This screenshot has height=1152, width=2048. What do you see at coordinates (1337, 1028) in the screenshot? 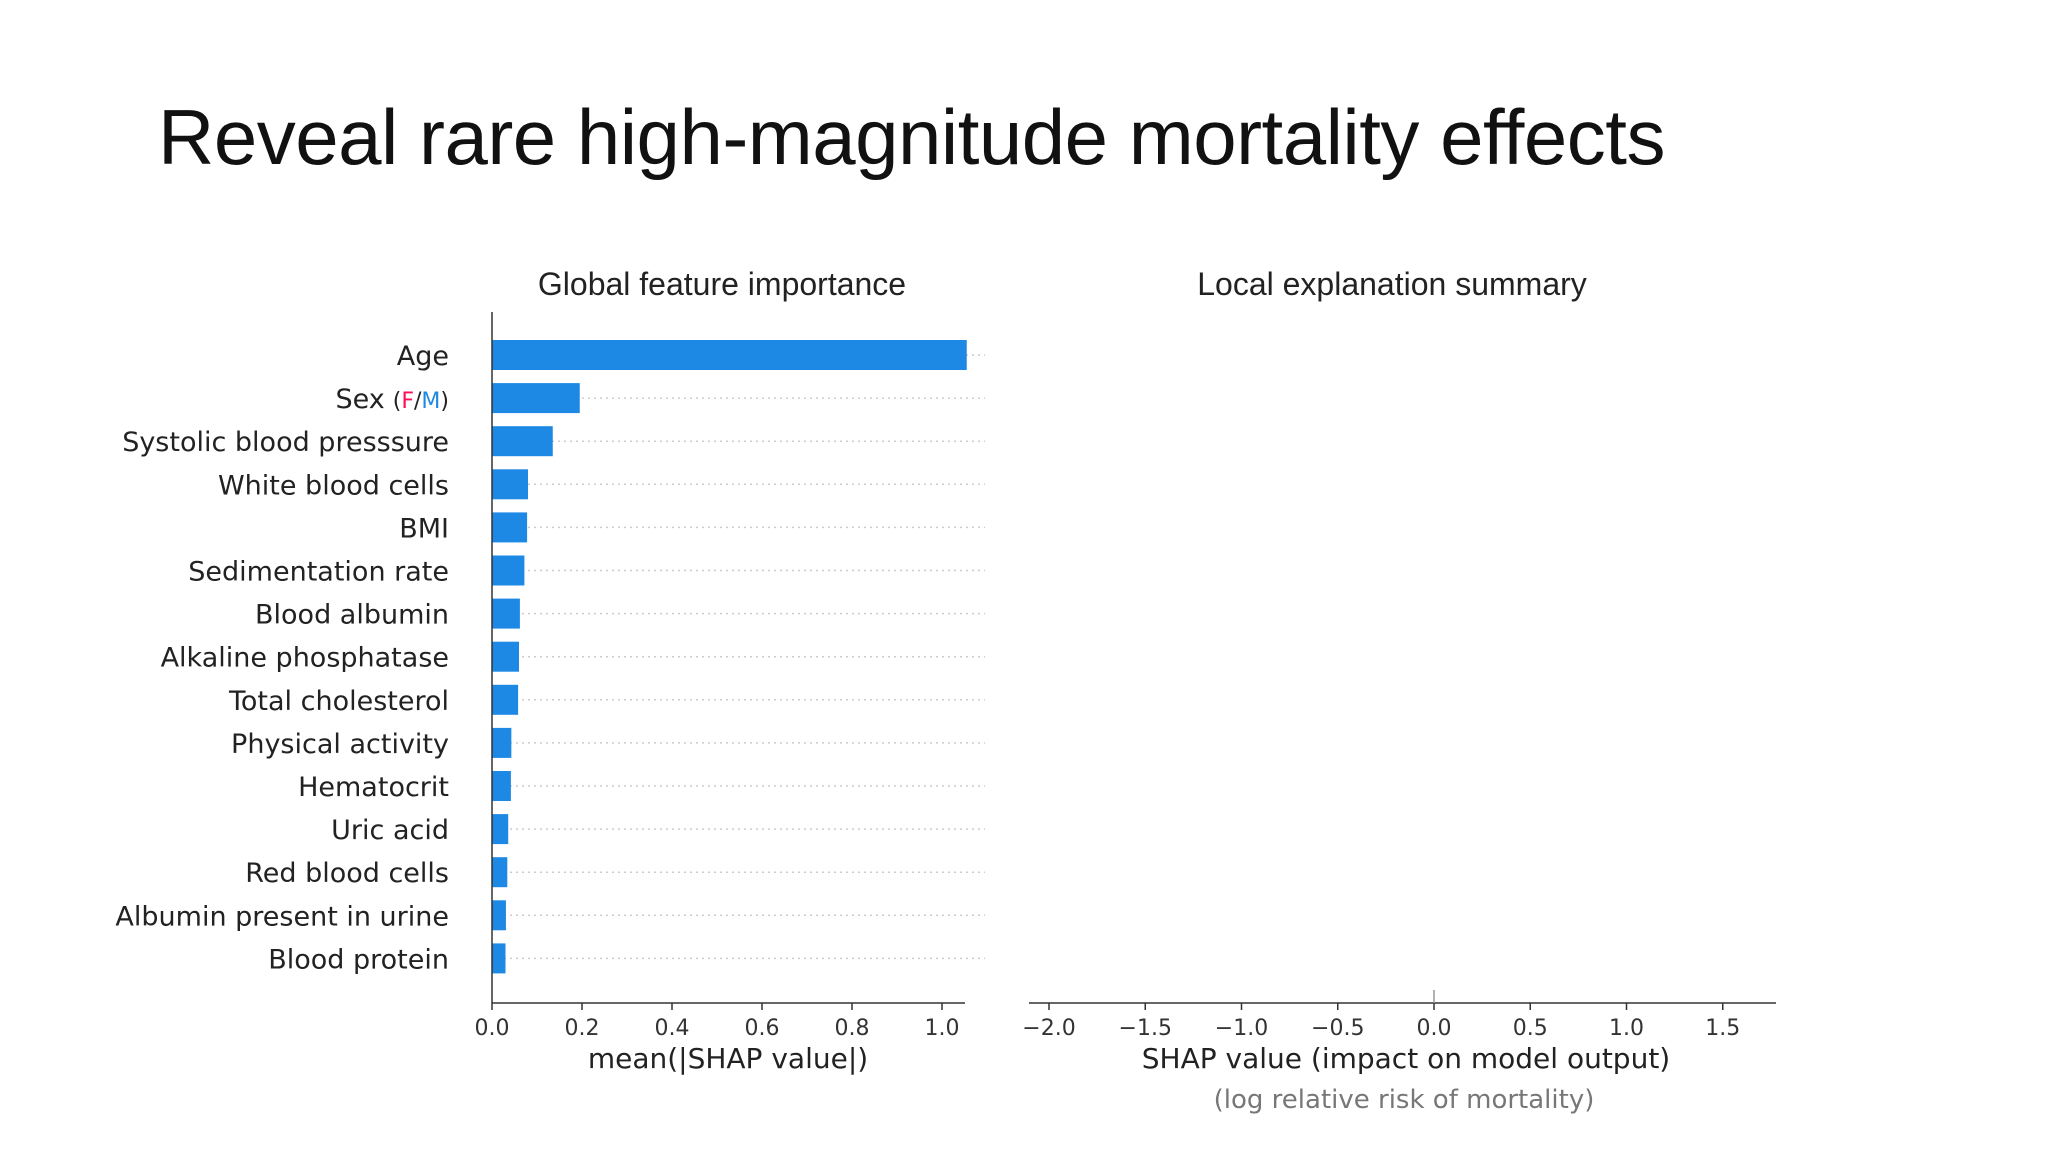
I see `x-tick-label: −0.5` at bounding box center [1337, 1028].